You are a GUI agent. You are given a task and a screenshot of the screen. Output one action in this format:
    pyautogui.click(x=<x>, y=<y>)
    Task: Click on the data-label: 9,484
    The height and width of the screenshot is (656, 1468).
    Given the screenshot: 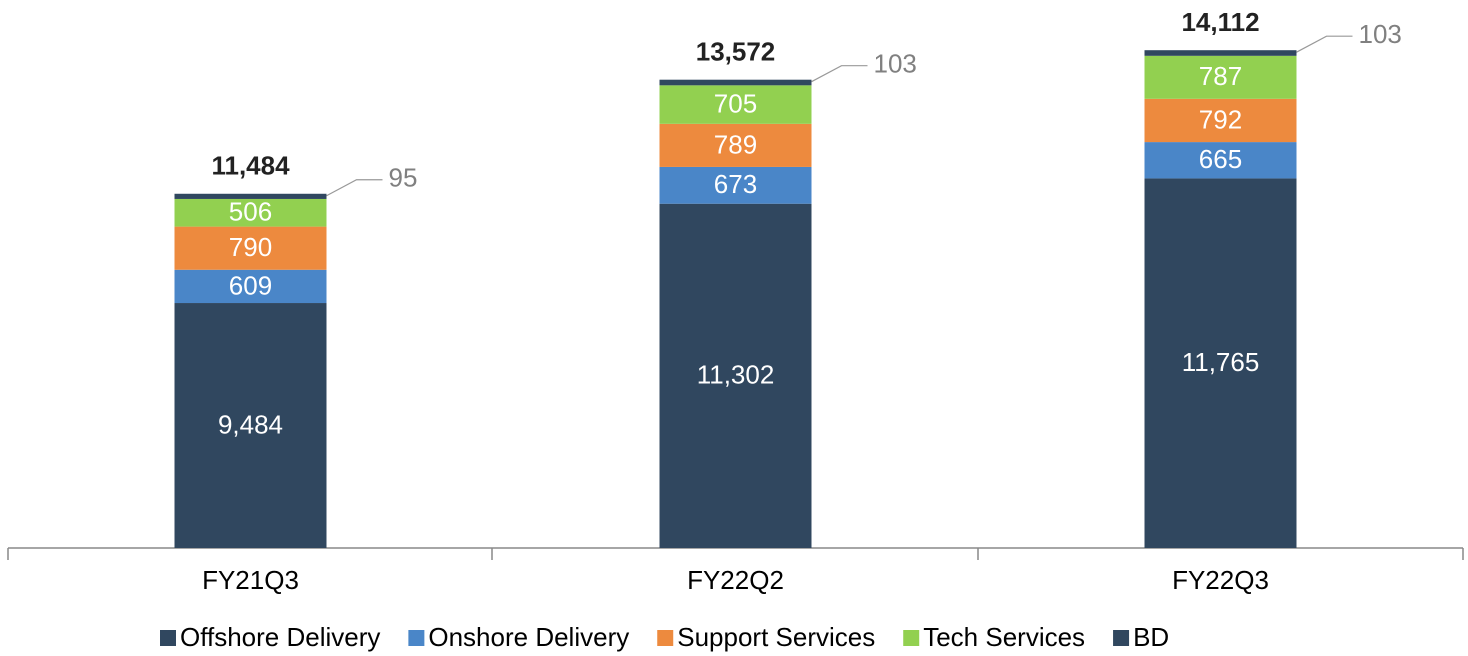 What is the action you would take?
    pyautogui.click(x=250, y=424)
    